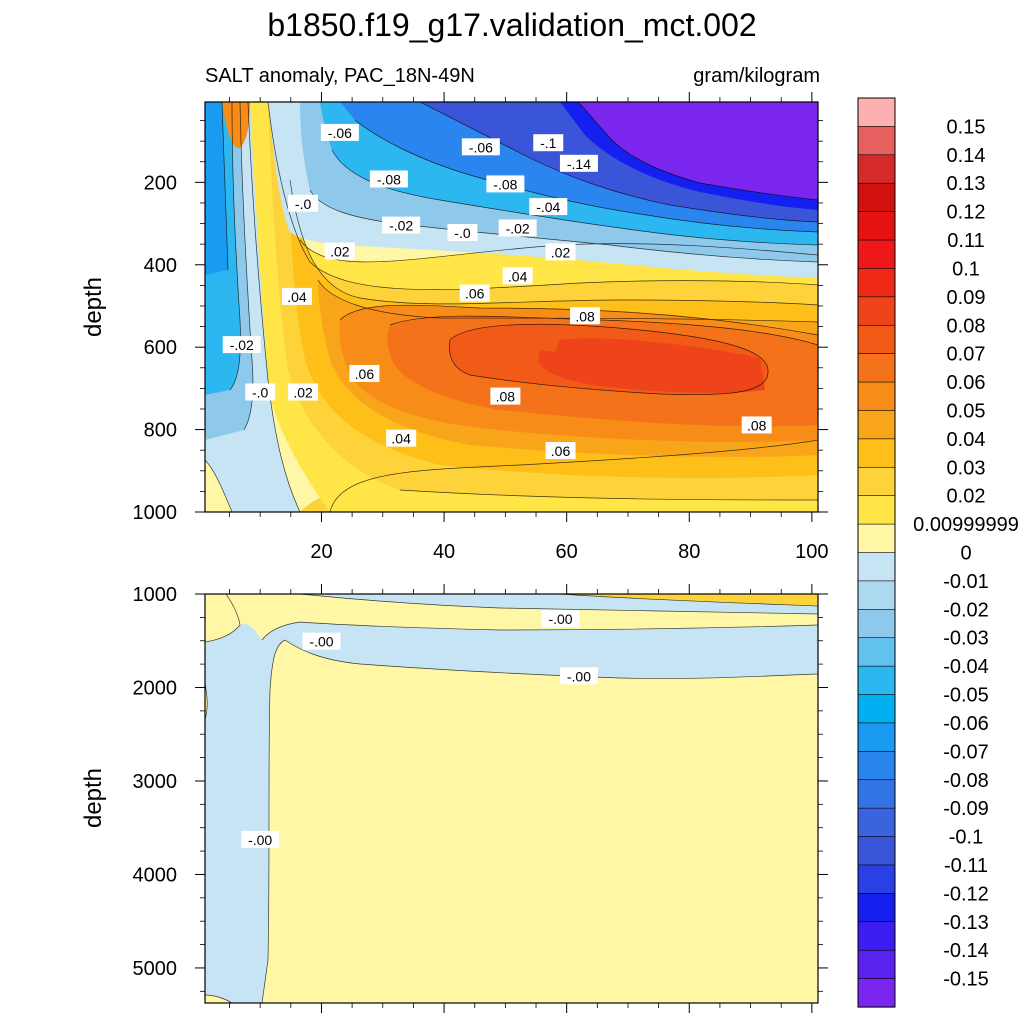 This screenshot has width=1024, height=1024. Describe the element at coordinates (966, 894) in the screenshot. I see `colorbar-label: -0.12` at that location.